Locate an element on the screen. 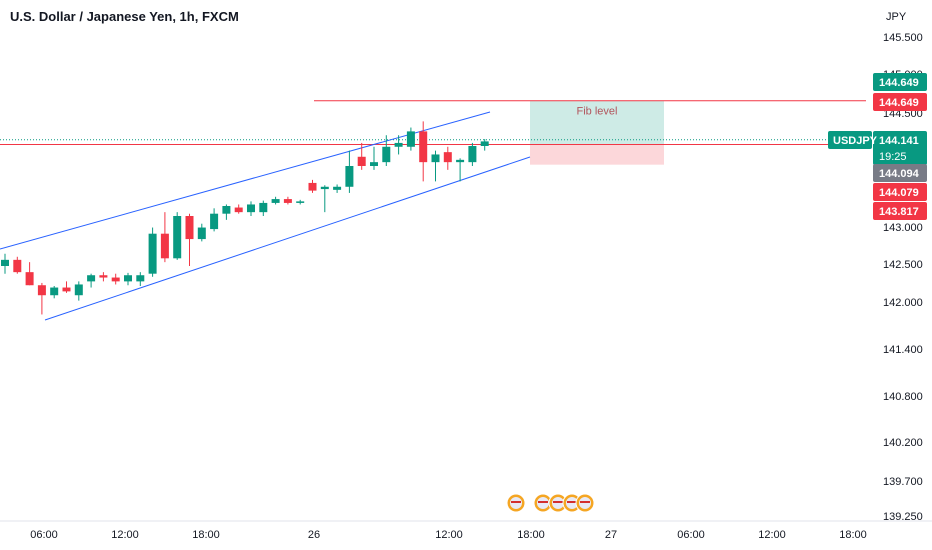 The height and width of the screenshot is (550, 932). channel-upper-line is located at coordinates (245, 180).